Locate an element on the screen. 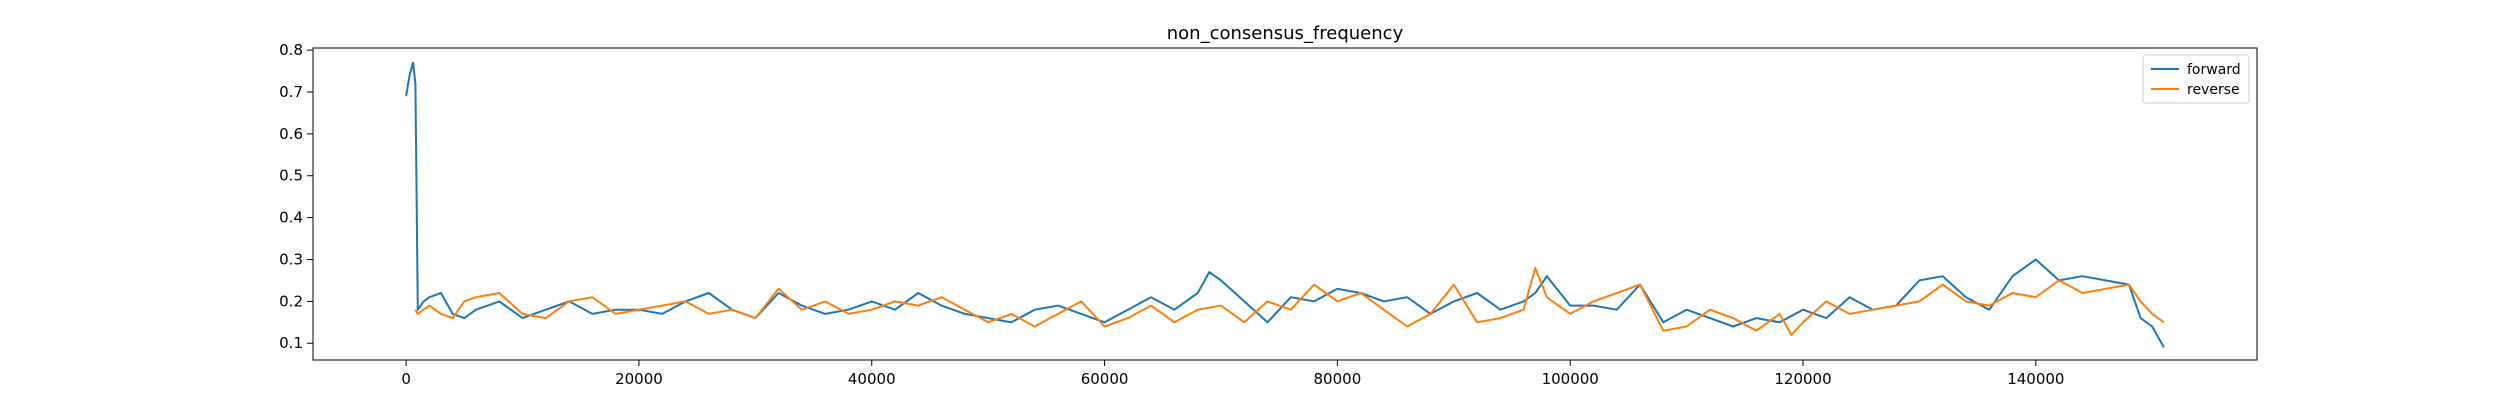  x-tick-label: 120000 is located at coordinates (1802, 379).